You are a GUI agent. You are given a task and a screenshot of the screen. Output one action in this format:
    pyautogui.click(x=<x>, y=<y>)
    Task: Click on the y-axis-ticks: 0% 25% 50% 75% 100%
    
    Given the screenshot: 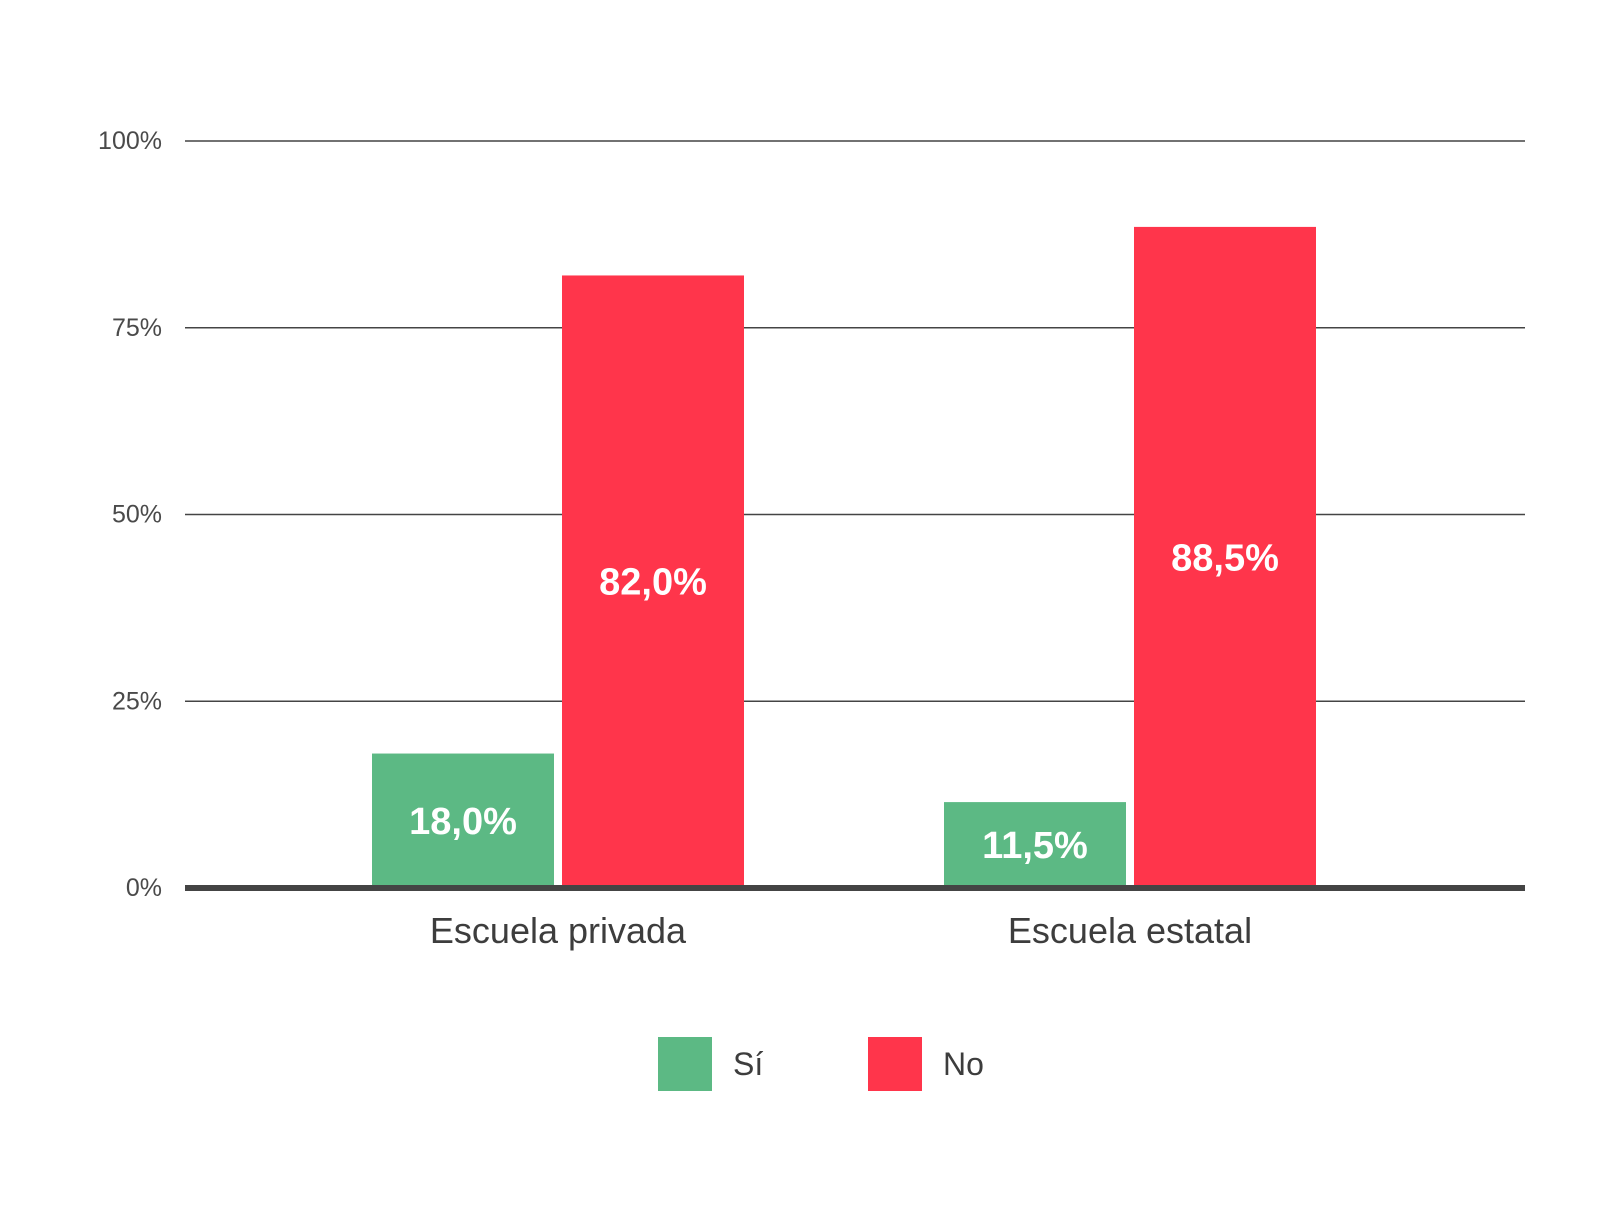 What is the action you would take?
    pyautogui.click(x=130, y=514)
    